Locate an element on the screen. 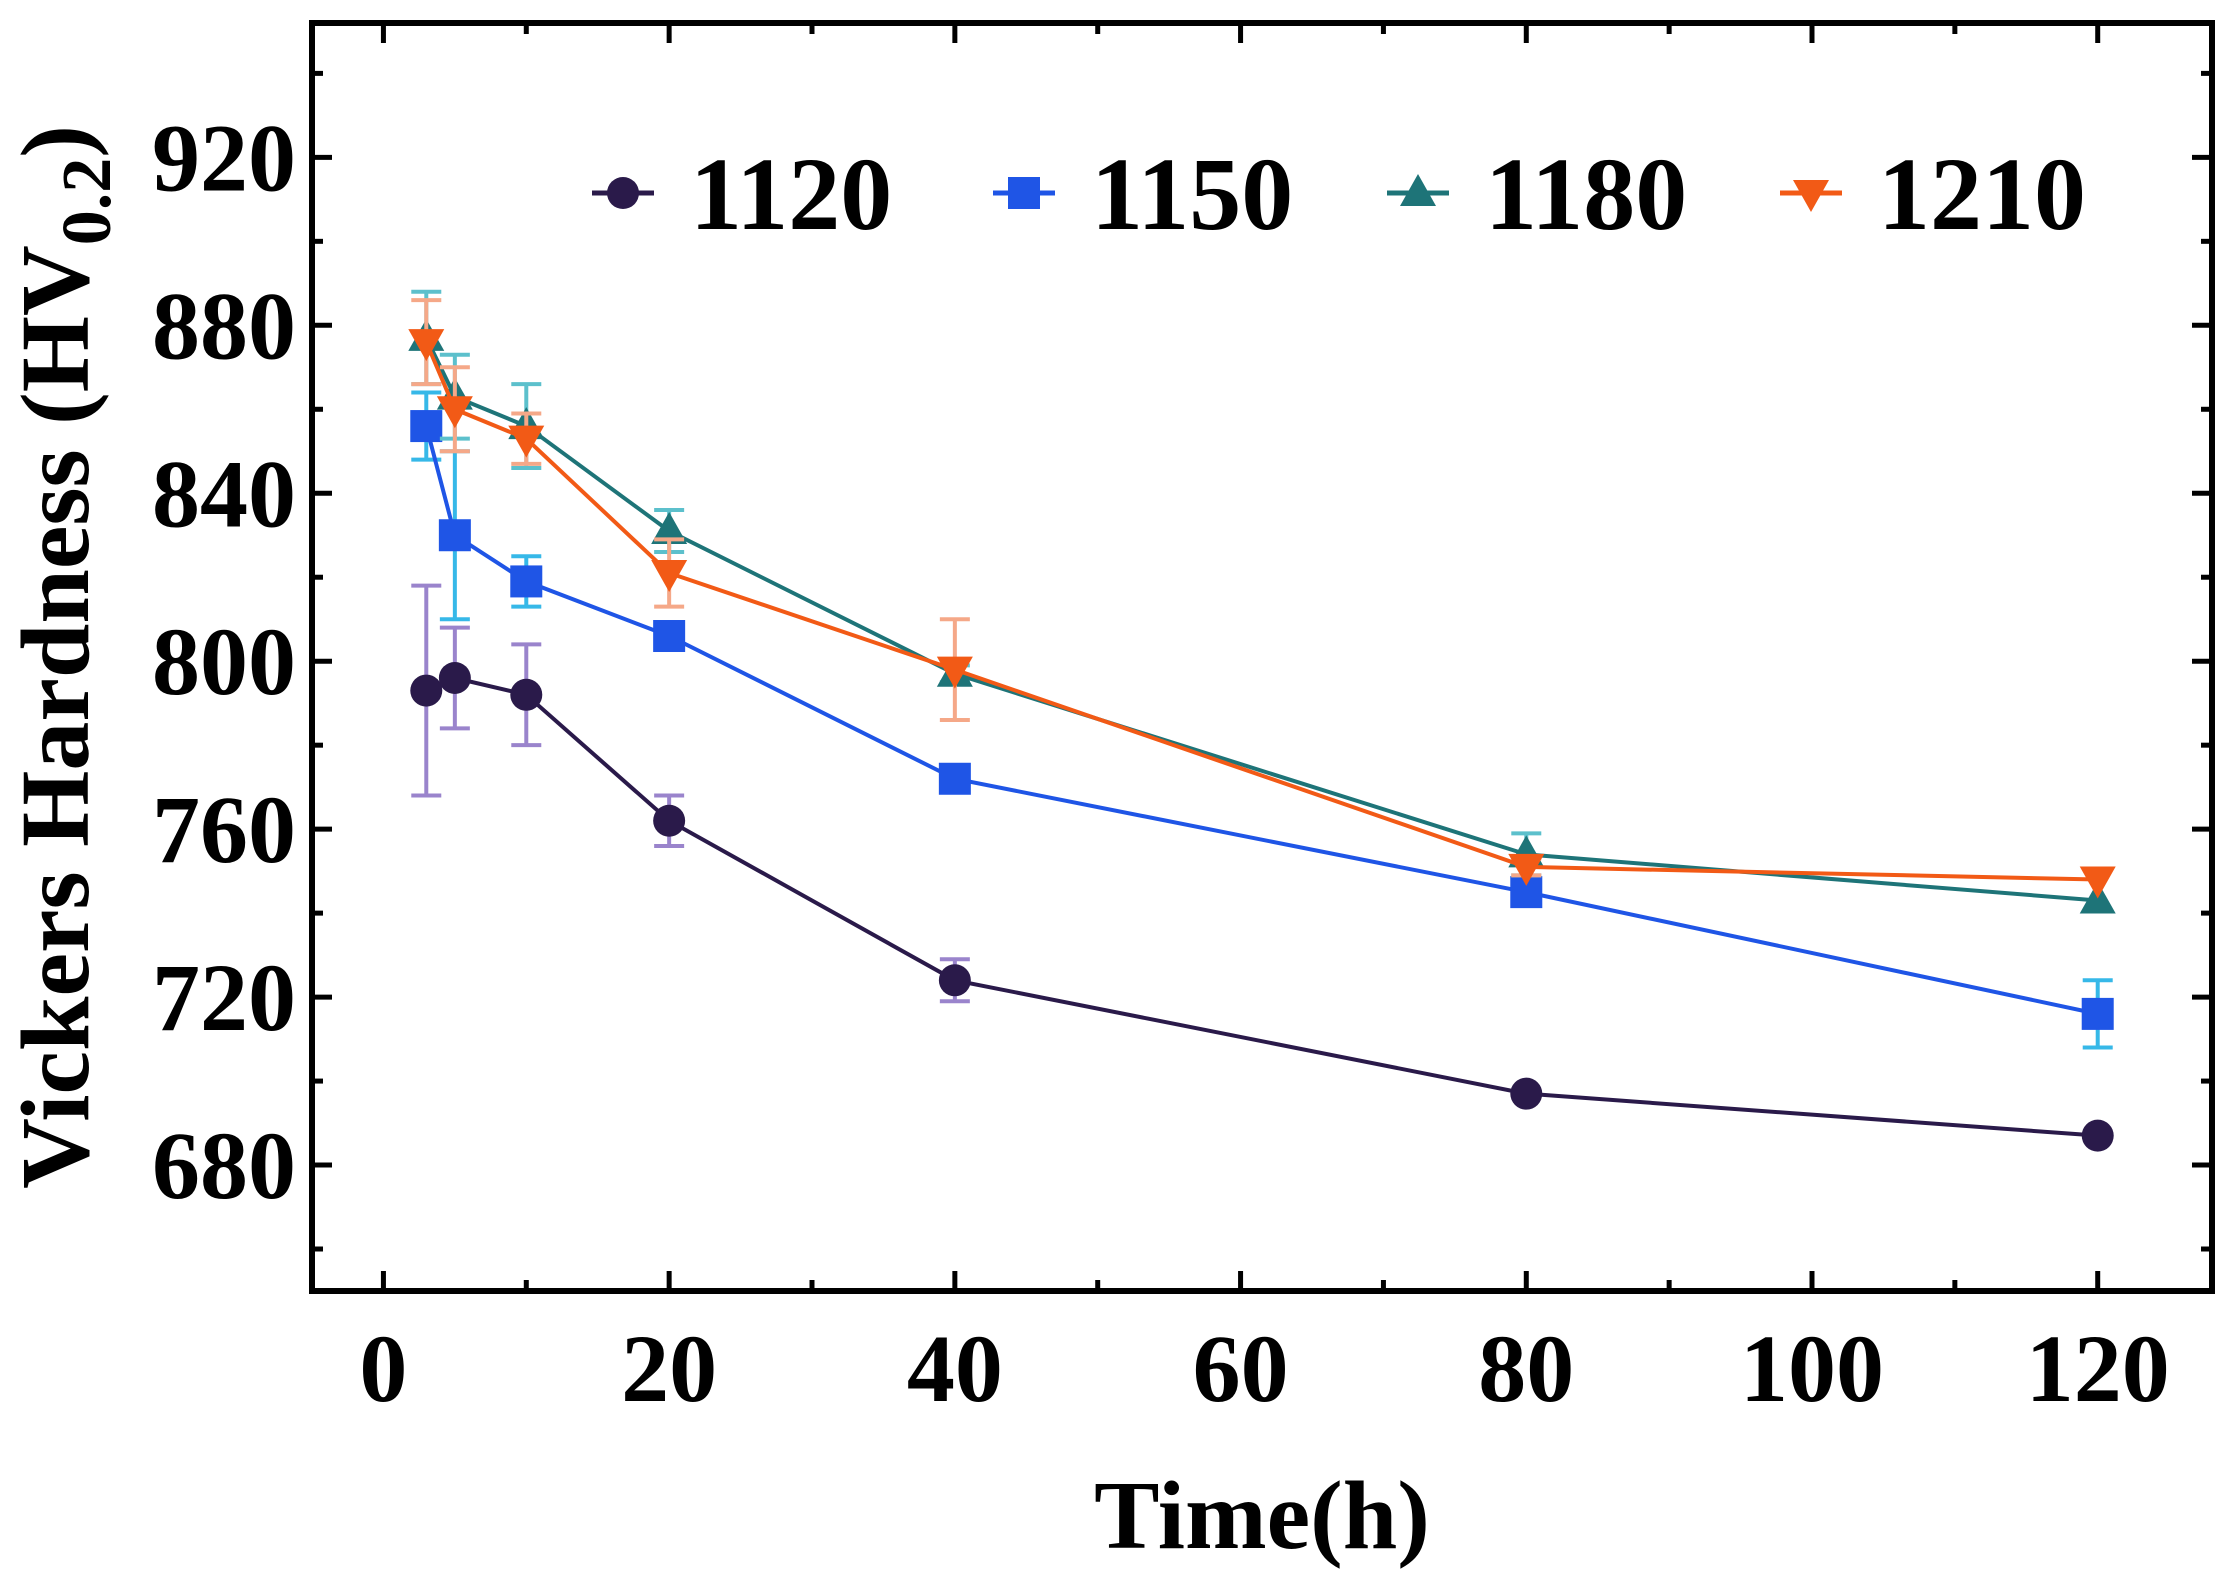 The image size is (2226, 1582). x-tick-label: 120 is located at coordinates (2098, 1368).